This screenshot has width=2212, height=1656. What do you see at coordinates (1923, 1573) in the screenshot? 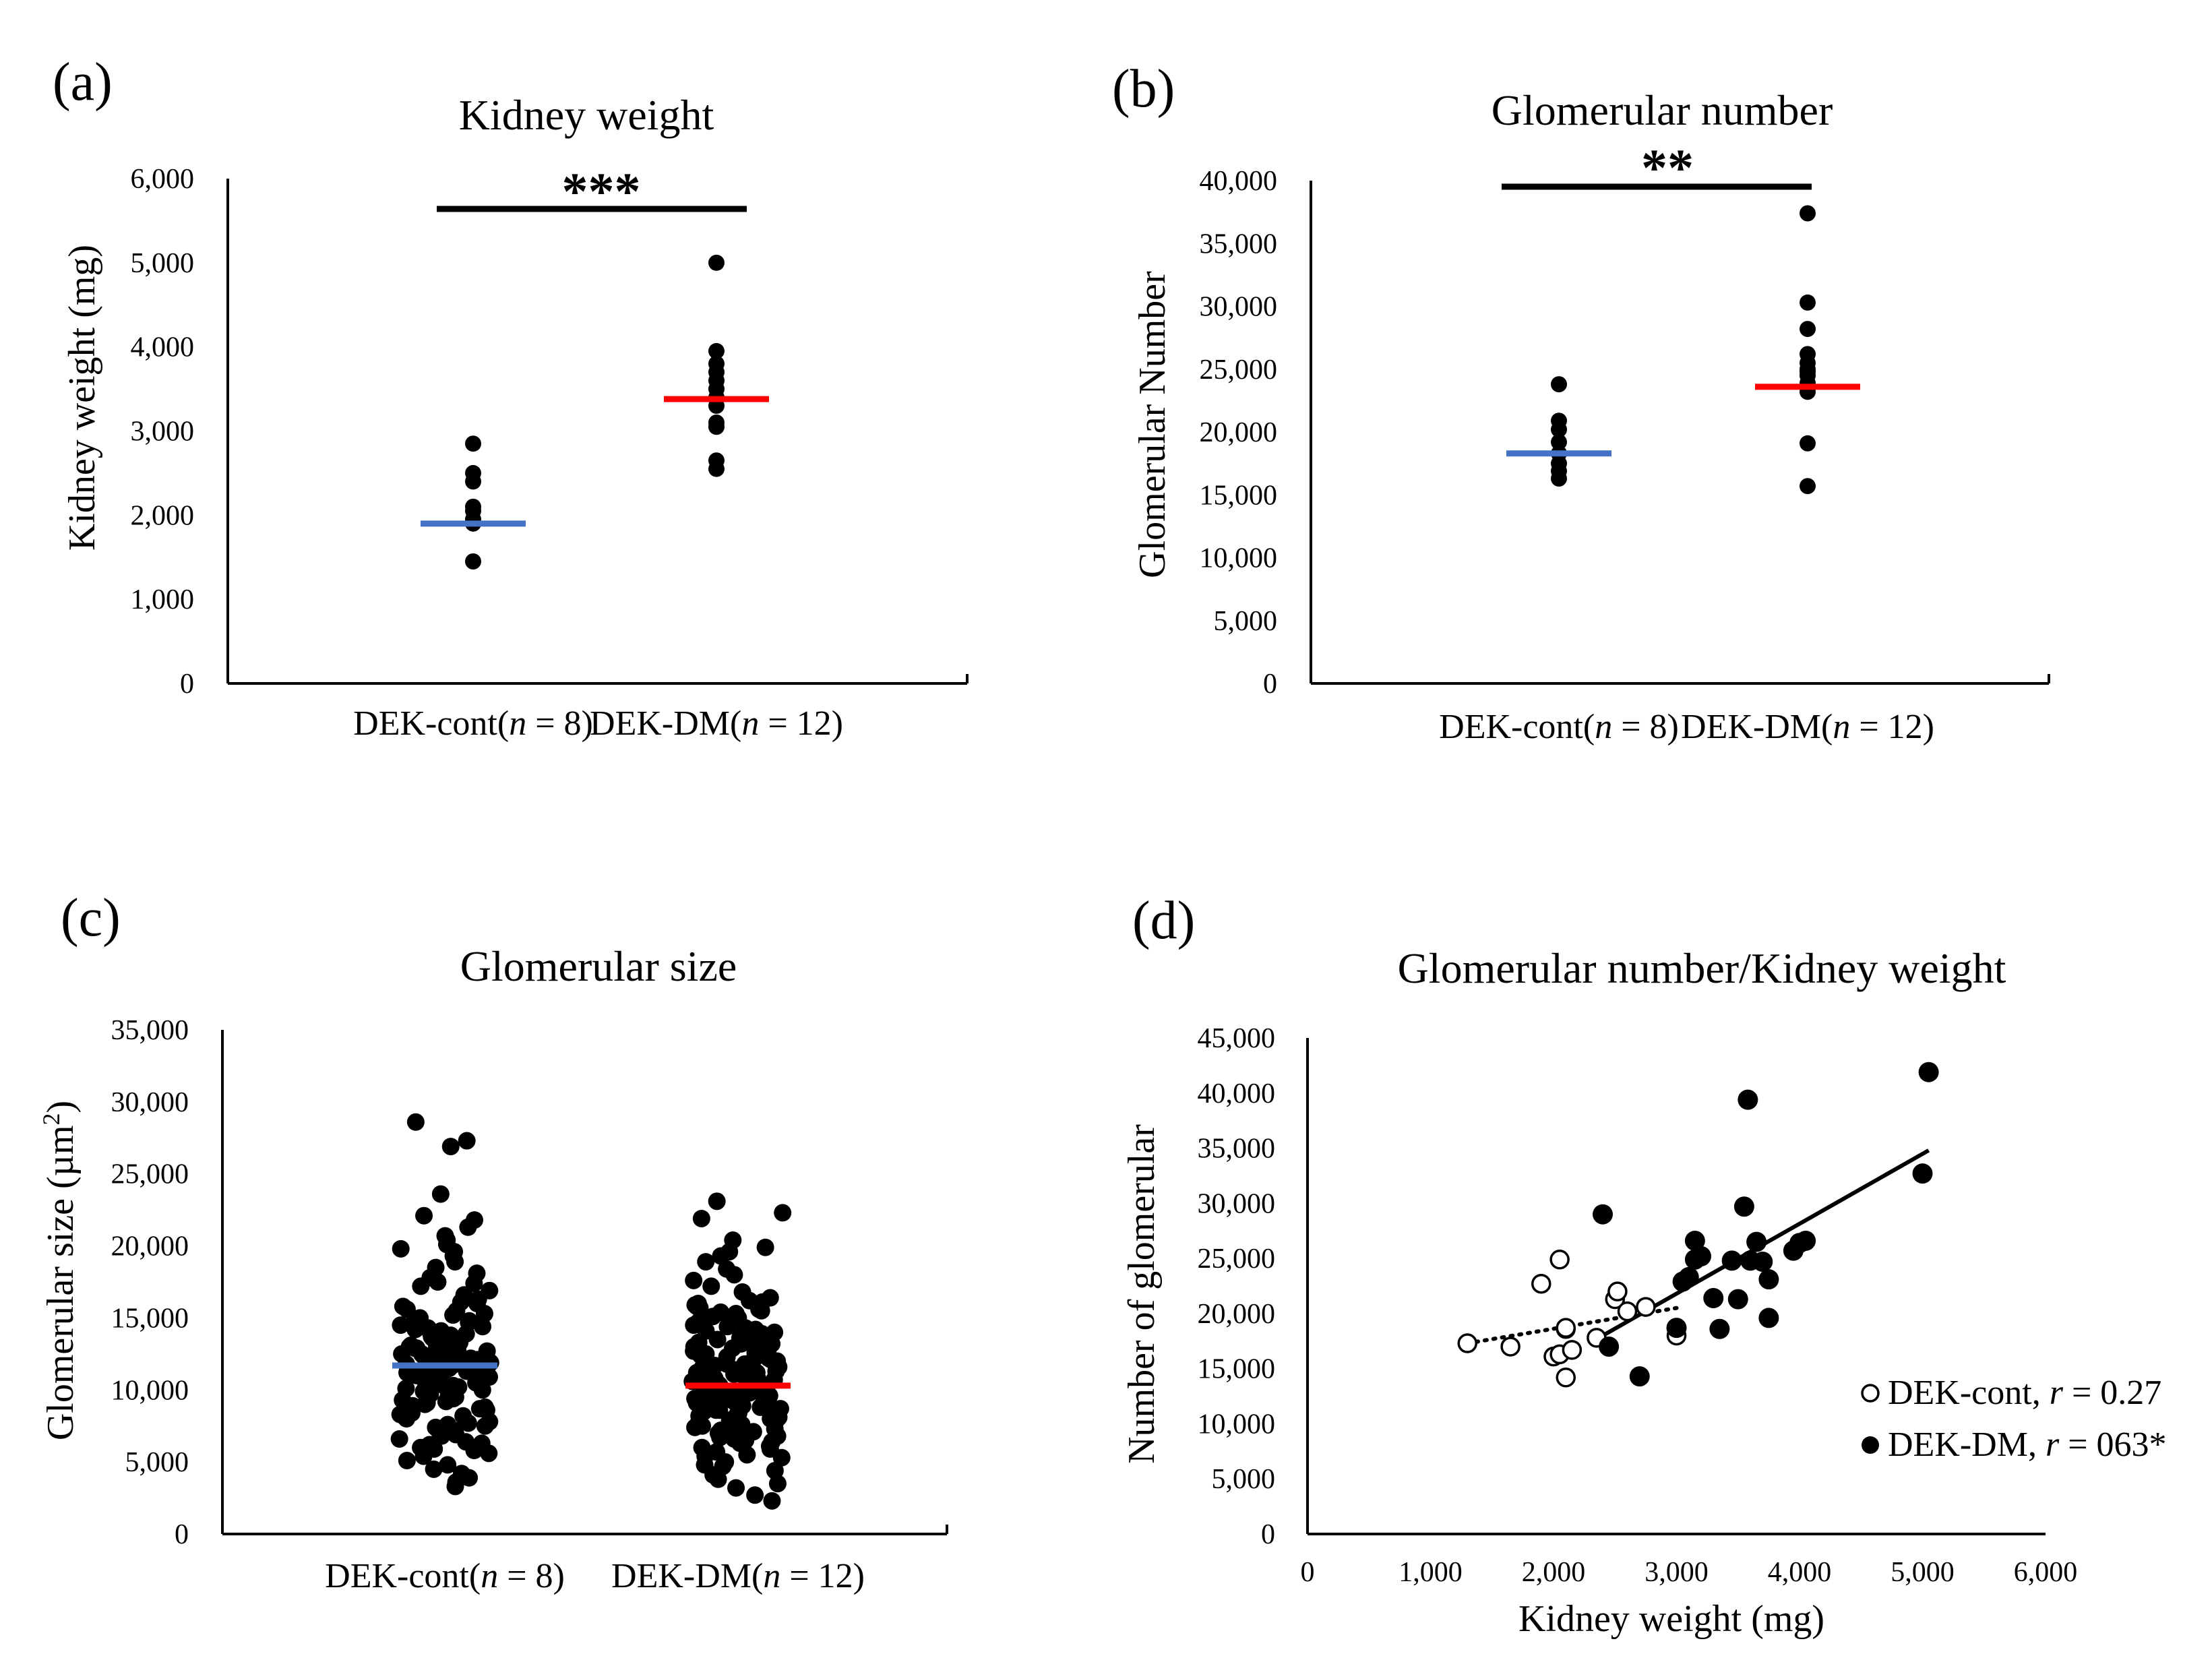
I see `x-tick-label: 5,000` at bounding box center [1923, 1573].